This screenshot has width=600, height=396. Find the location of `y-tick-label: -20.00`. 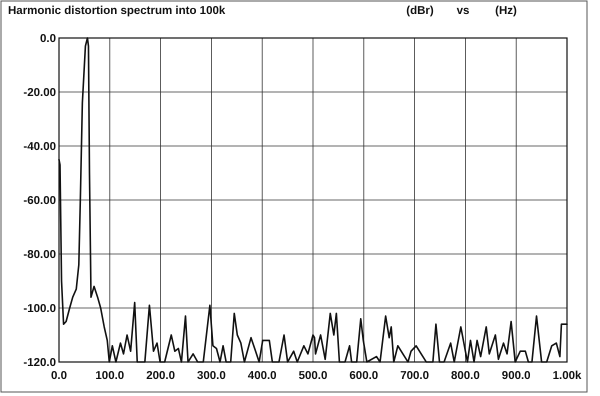

y-tick-label: -20.00 is located at coordinates (39, 93).